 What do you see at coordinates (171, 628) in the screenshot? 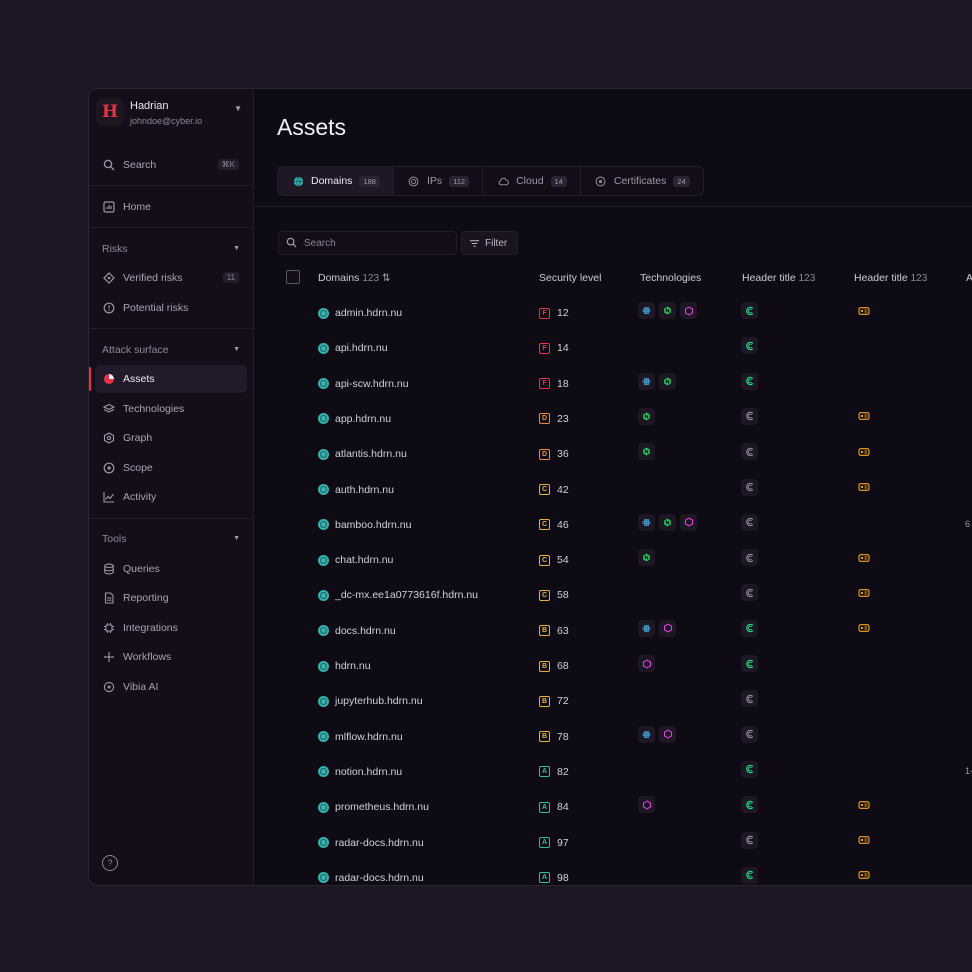
I see `sidebar-item-integrations: Integrations` at bounding box center [171, 628].